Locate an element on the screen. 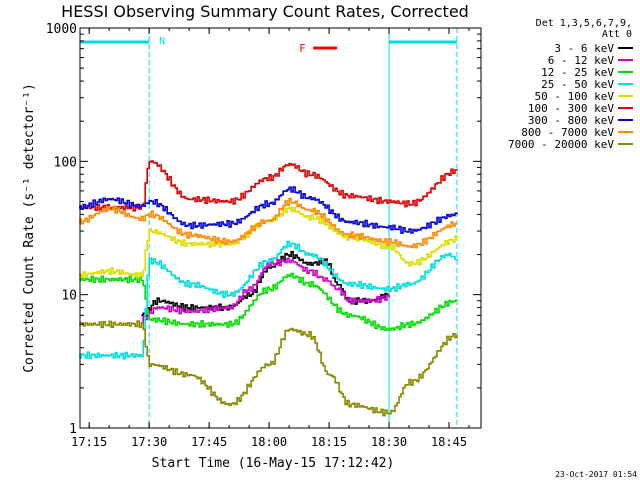 The width and height of the screenshot is (640, 480). series-line-800-7000-kev is located at coordinates (268, 223).